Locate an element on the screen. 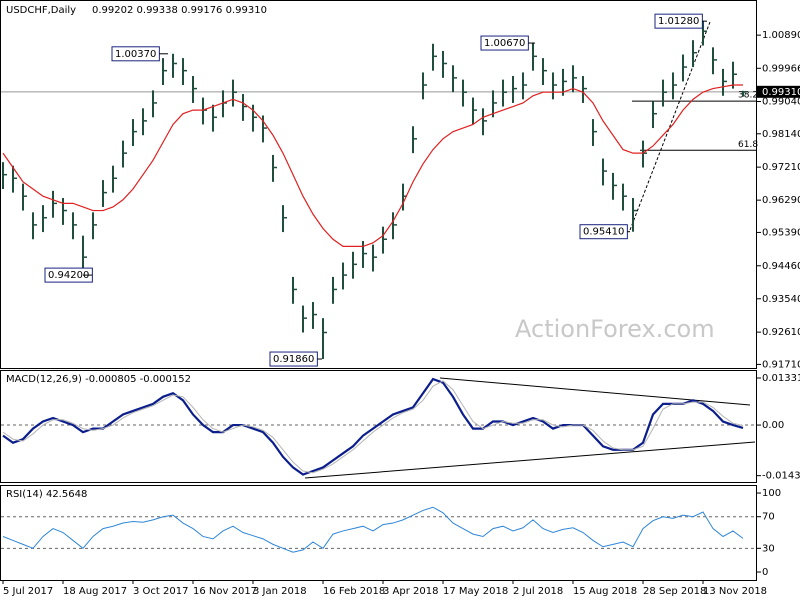 Image resolution: width=800 pixels, height=600 pixels. fib-label: 61.8 is located at coordinates (748, 145).